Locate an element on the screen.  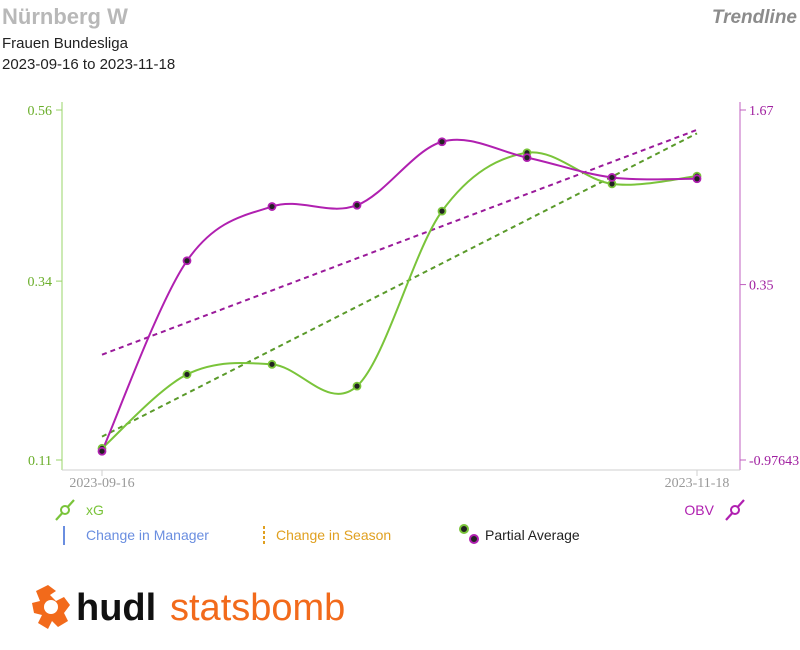
legend-partial: Partial Average is located at coordinates (519, 534).